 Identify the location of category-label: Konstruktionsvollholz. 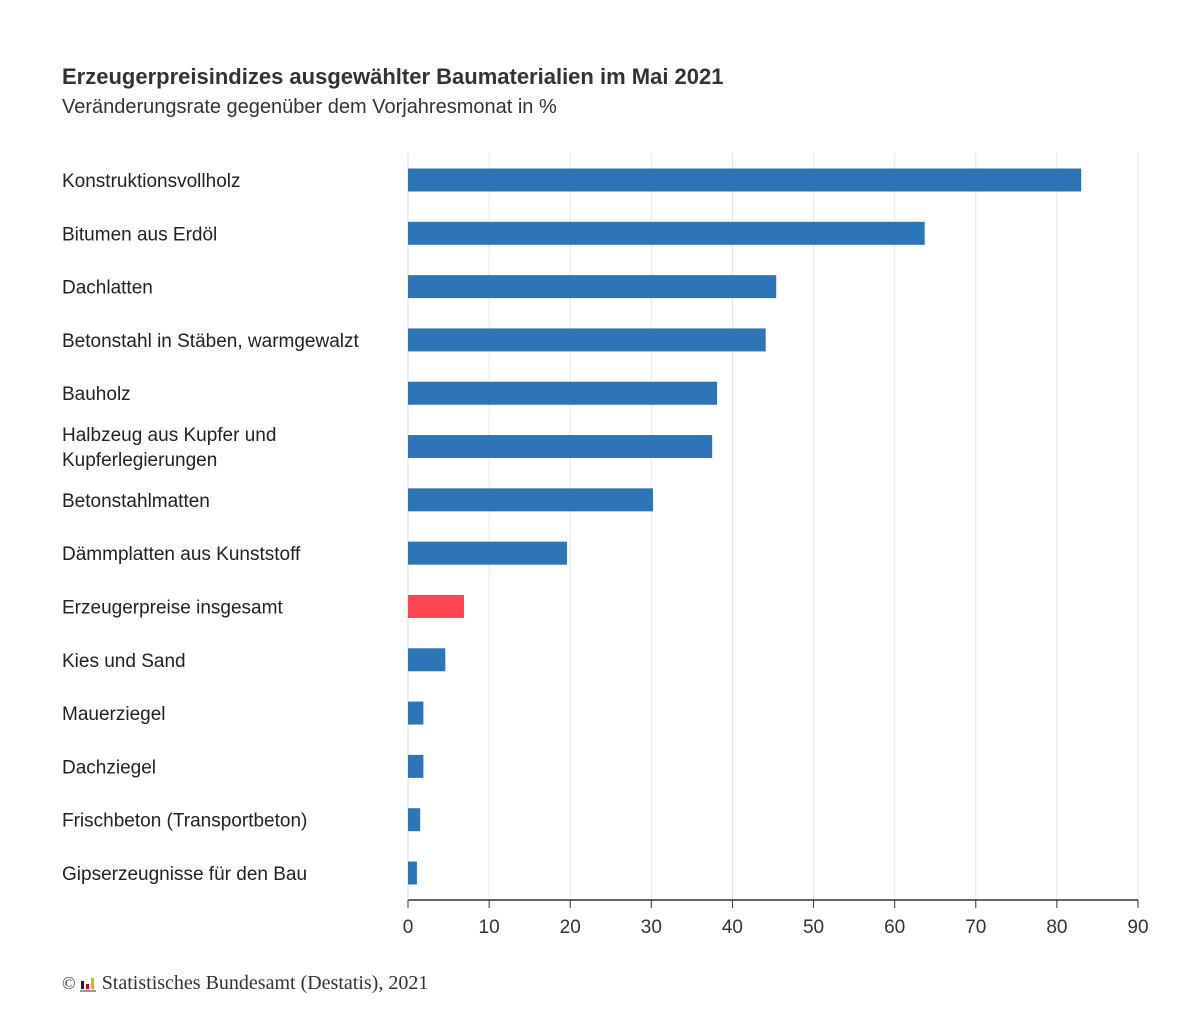
(151, 181).